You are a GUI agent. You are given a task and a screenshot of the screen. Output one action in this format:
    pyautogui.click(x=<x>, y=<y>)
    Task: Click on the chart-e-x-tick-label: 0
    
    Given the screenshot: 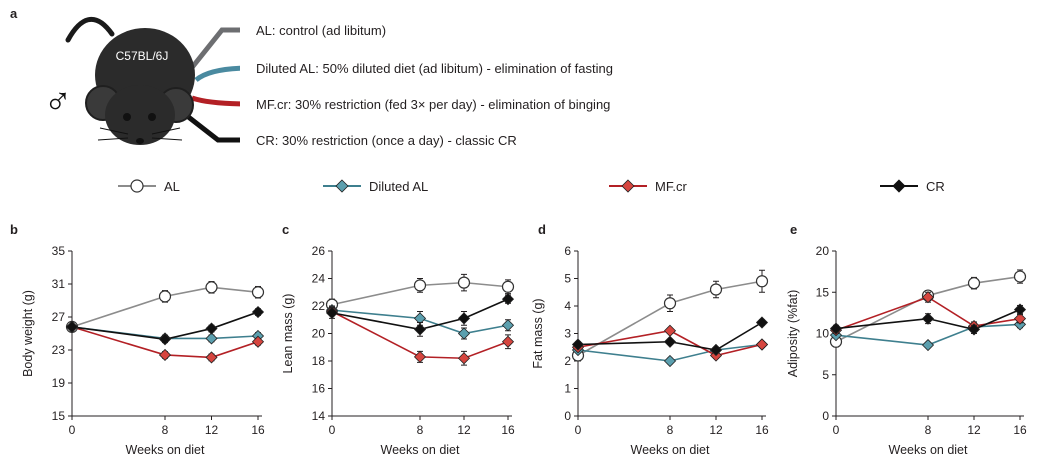 What is the action you would take?
    pyautogui.click(x=836, y=430)
    